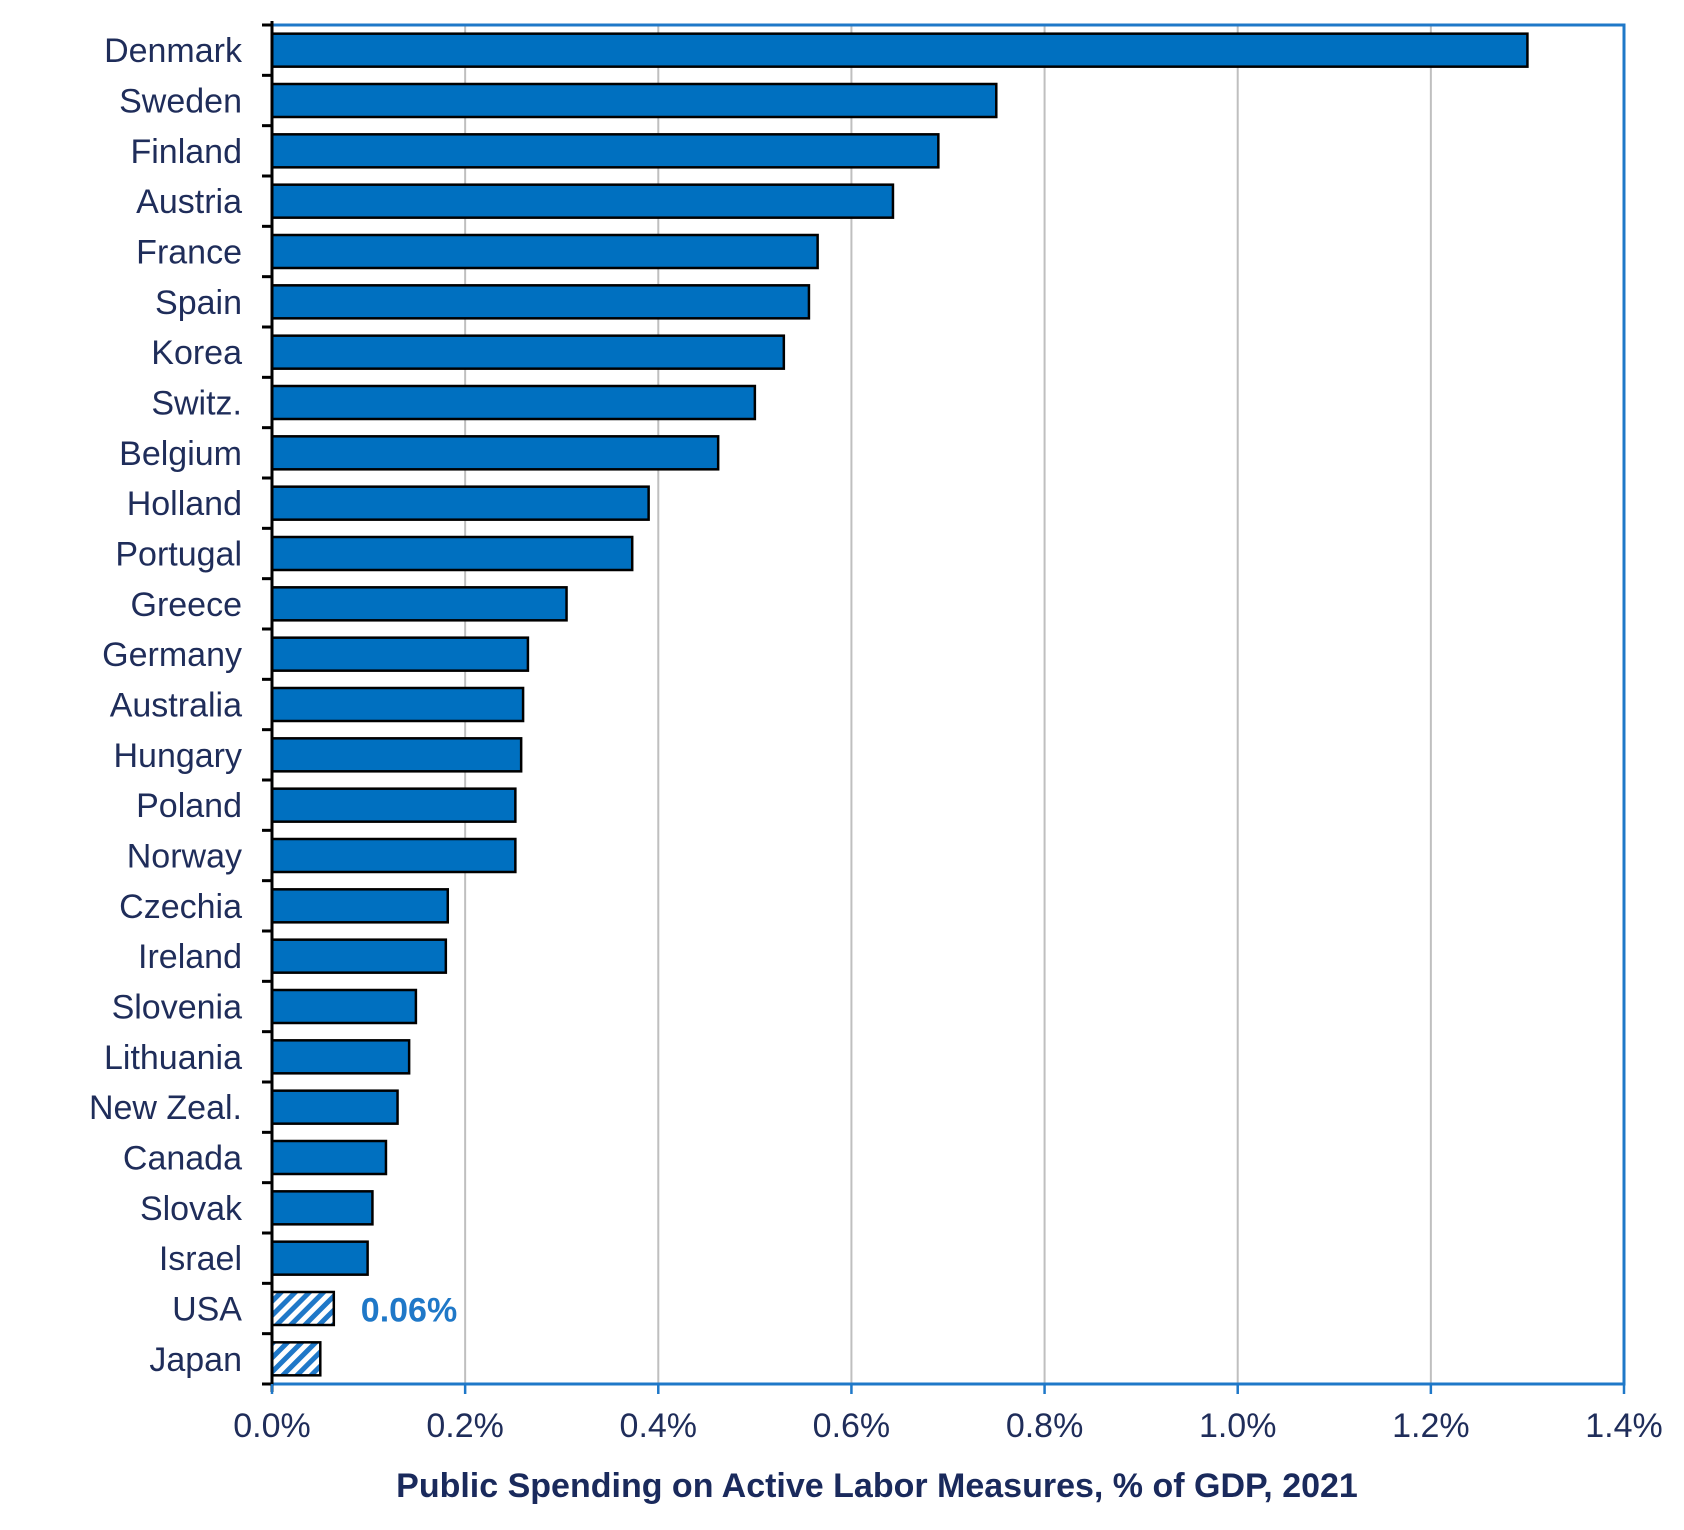 The height and width of the screenshot is (1530, 1684). What do you see at coordinates (344, 1006) in the screenshot?
I see `bar-slovenia` at bounding box center [344, 1006].